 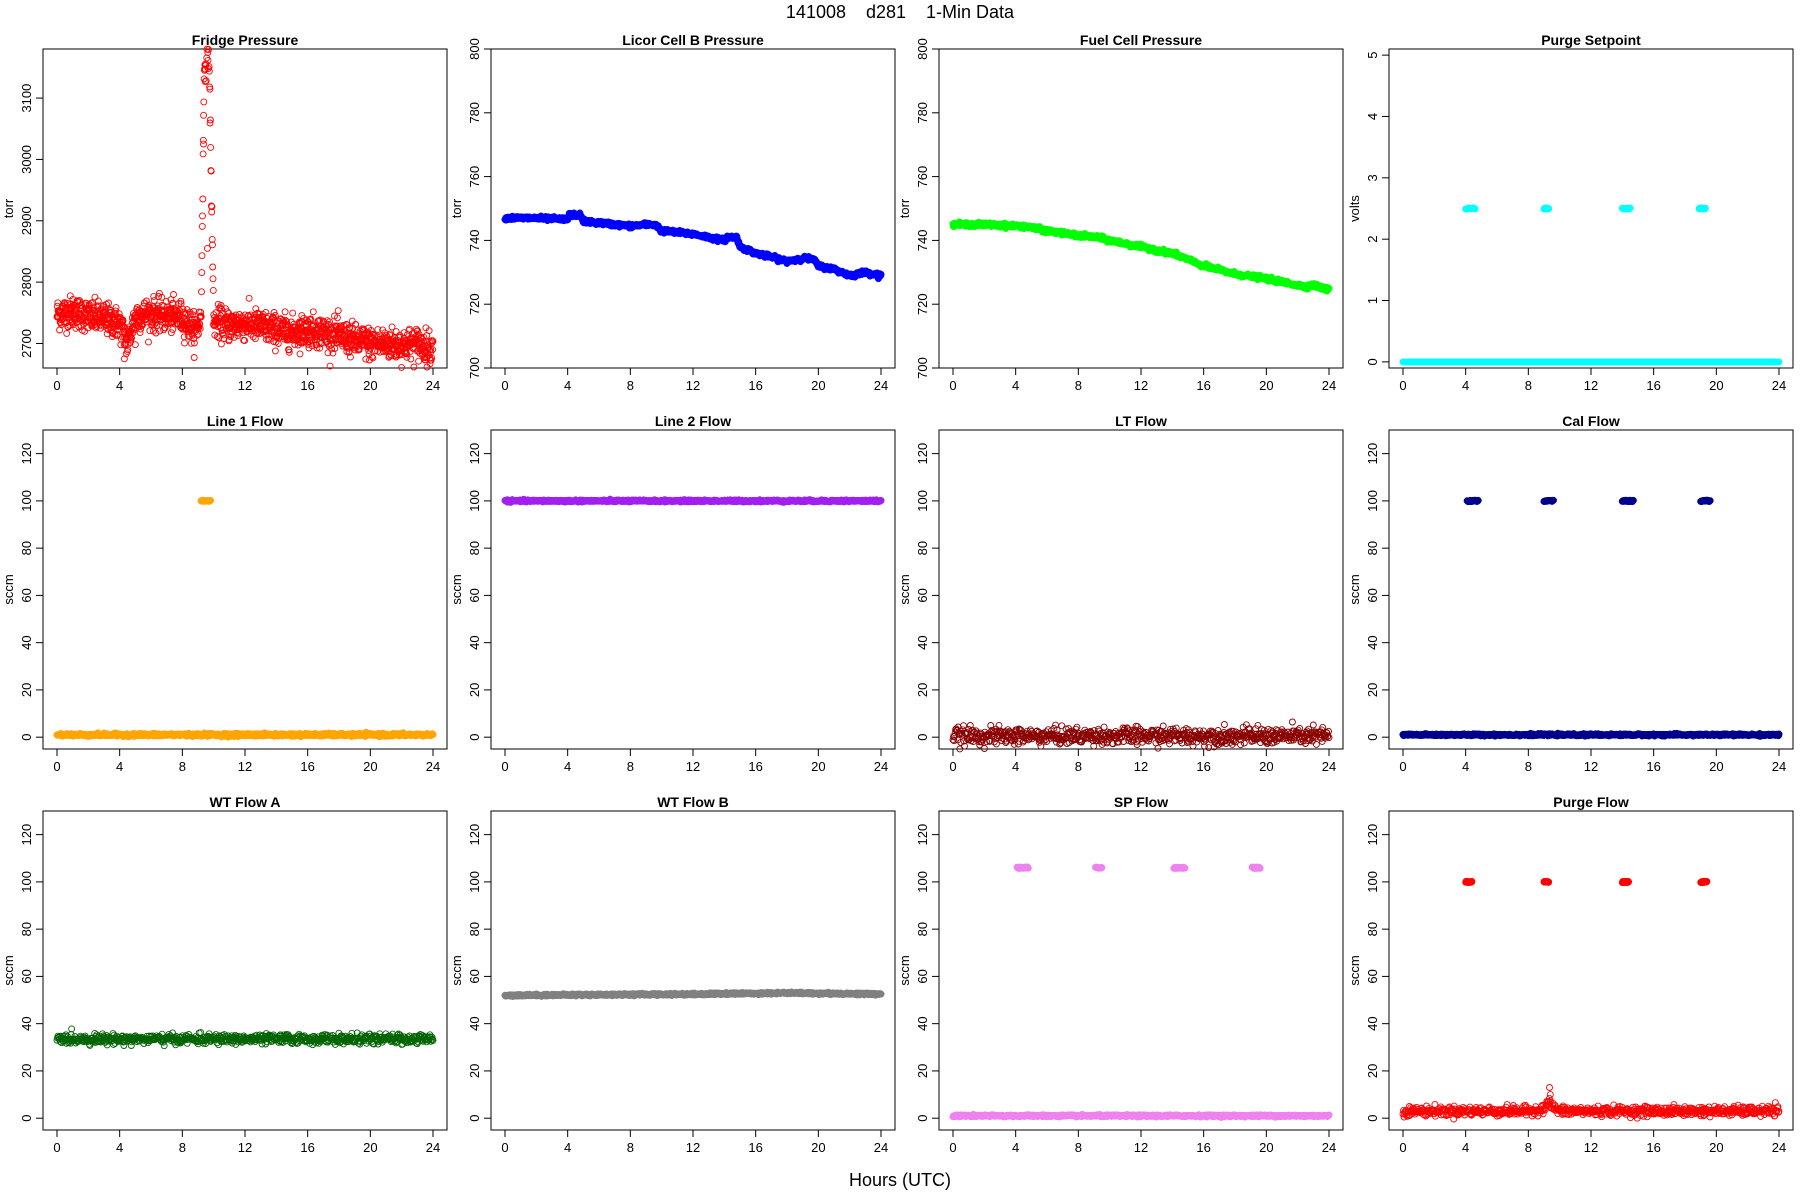 What do you see at coordinates (693, 421) in the screenshot?
I see `panel-title: Line 2 Flow` at bounding box center [693, 421].